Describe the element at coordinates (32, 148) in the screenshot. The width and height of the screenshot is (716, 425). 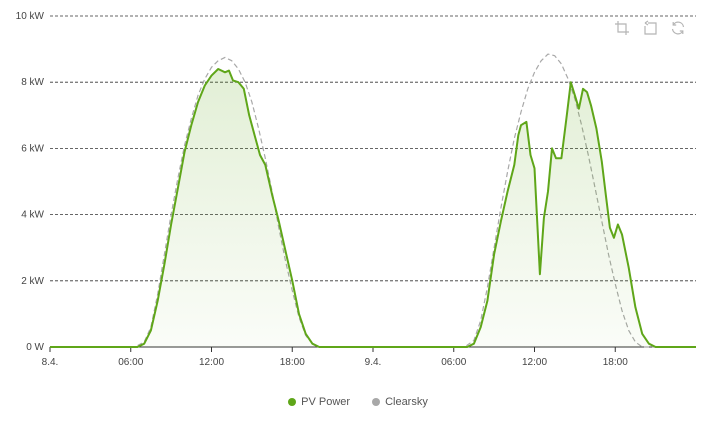
I see `y-tick-label: 6 kW` at that location.